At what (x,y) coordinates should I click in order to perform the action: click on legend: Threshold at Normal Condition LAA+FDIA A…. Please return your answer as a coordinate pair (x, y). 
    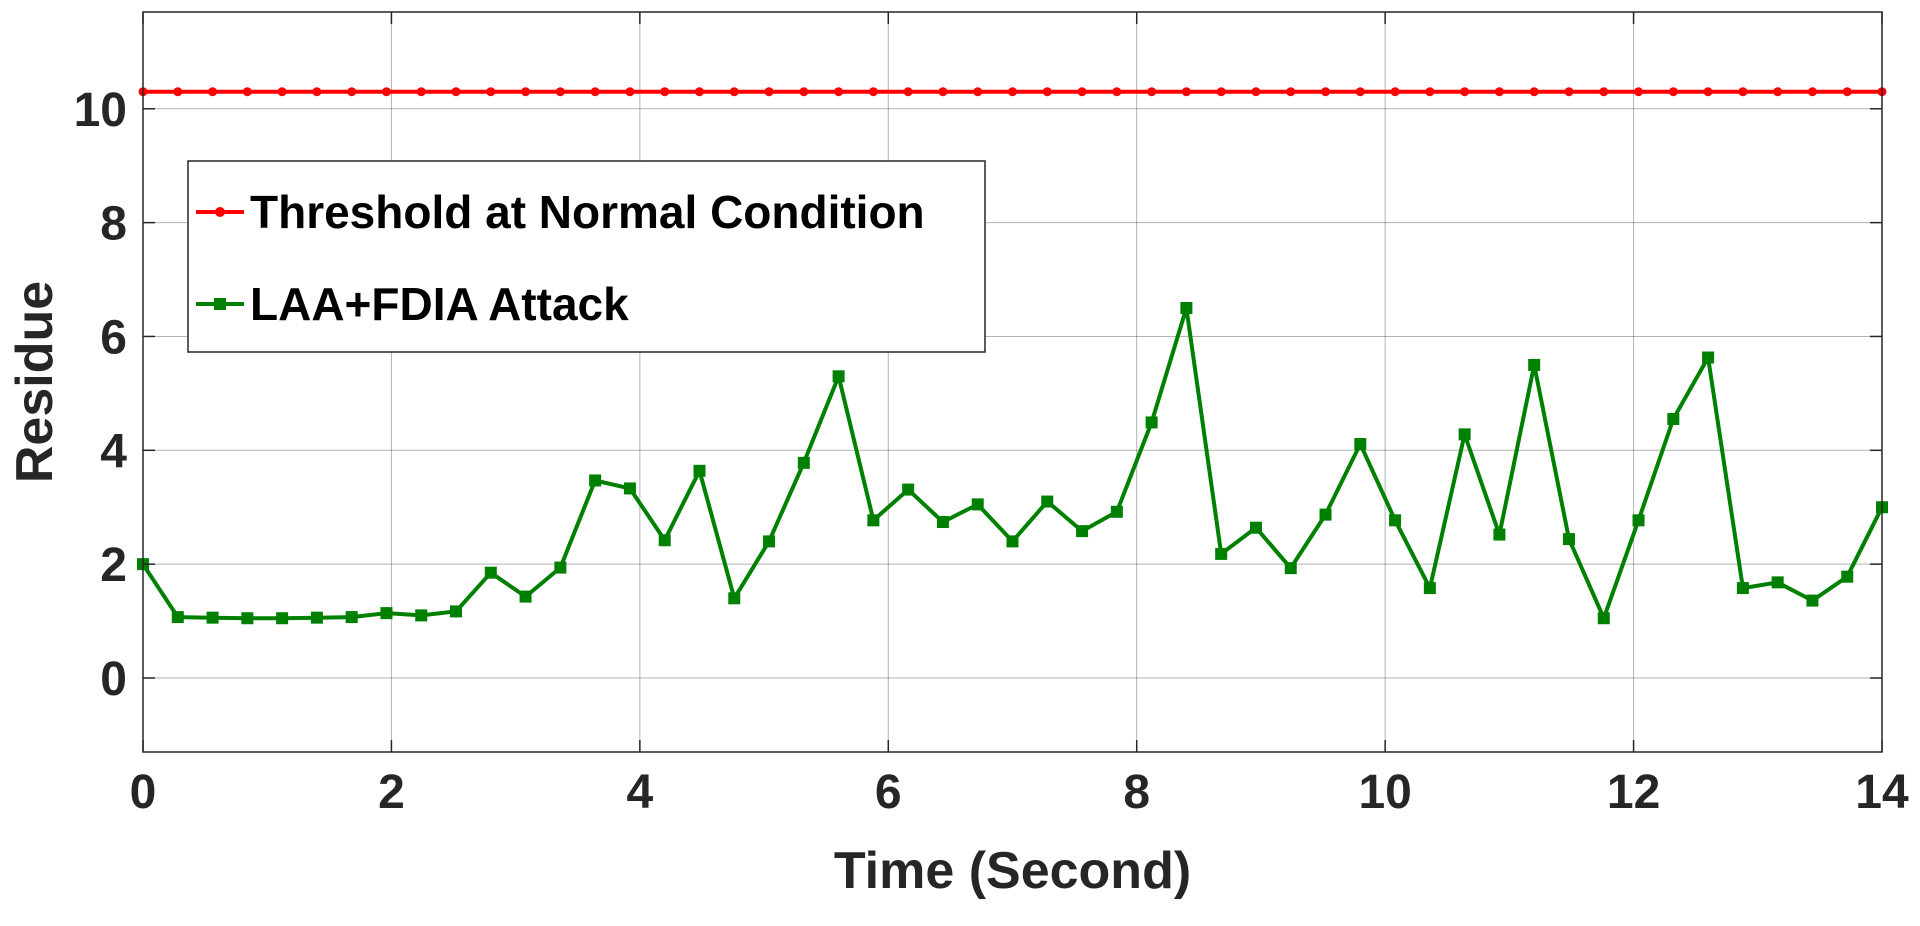
    Looking at the image, I should click on (586, 256).